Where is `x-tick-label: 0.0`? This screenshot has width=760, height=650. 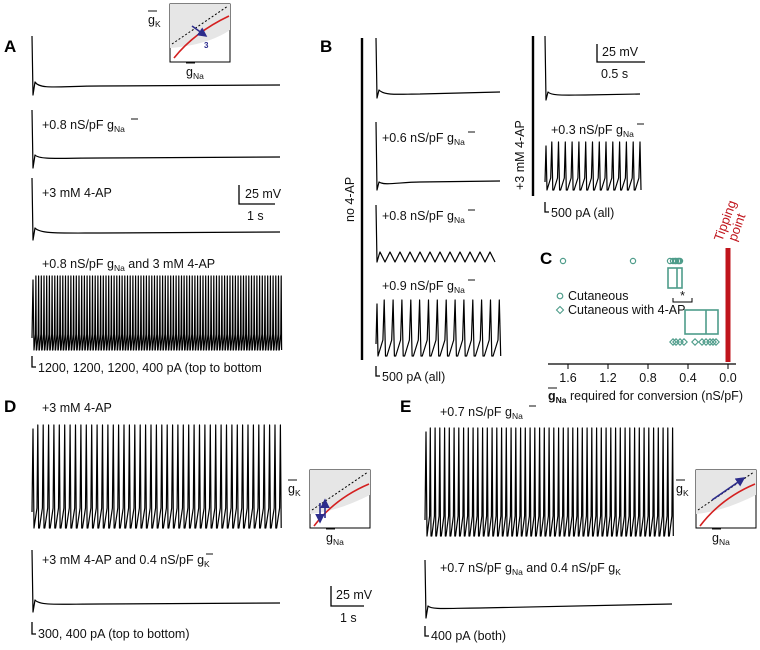 x-tick-label: 0.0 is located at coordinates (727, 378).